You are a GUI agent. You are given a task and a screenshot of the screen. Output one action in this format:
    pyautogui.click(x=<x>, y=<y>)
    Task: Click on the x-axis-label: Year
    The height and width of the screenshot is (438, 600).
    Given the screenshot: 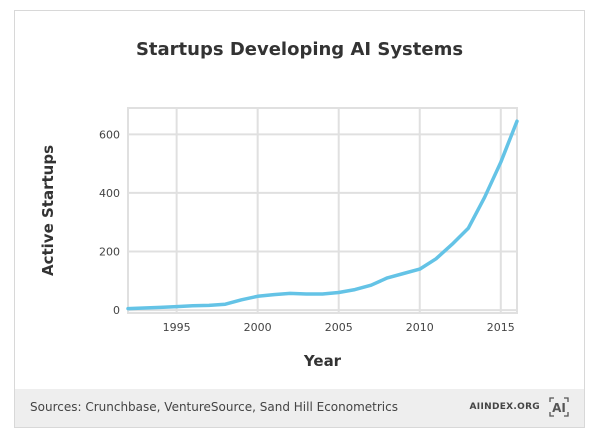 What is the action you would take?
    pyautogui.click(x=322, y=361)
    